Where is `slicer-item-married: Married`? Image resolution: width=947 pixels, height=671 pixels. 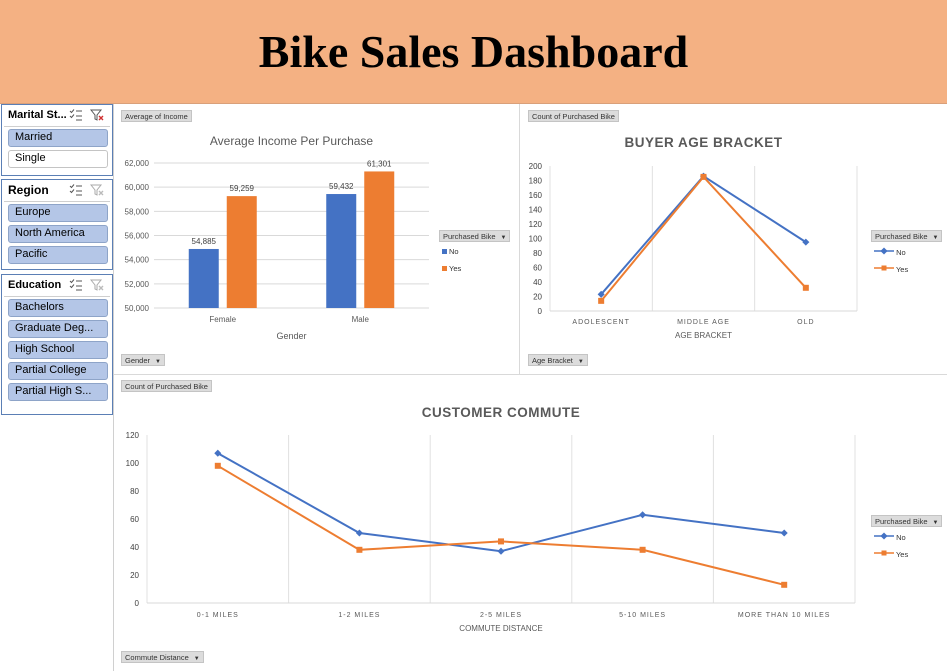 slicer-item-married: Married is located at coordinates (58, 138).